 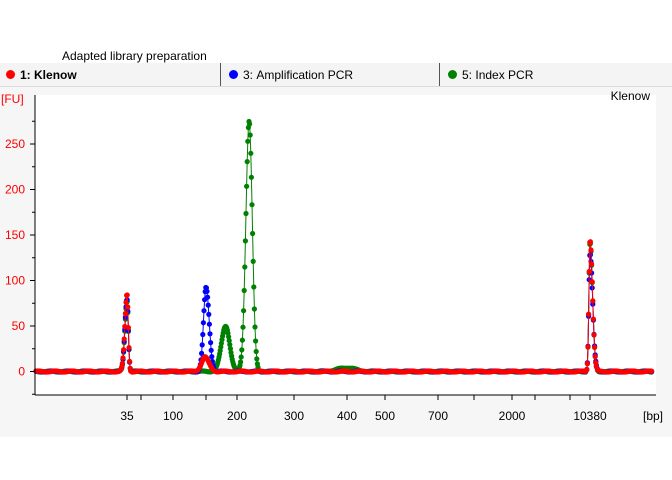 I want to click on x-axis-ticks: 35 100 200 300 400 500 700 2000 10380, so click(x=363, y=409).